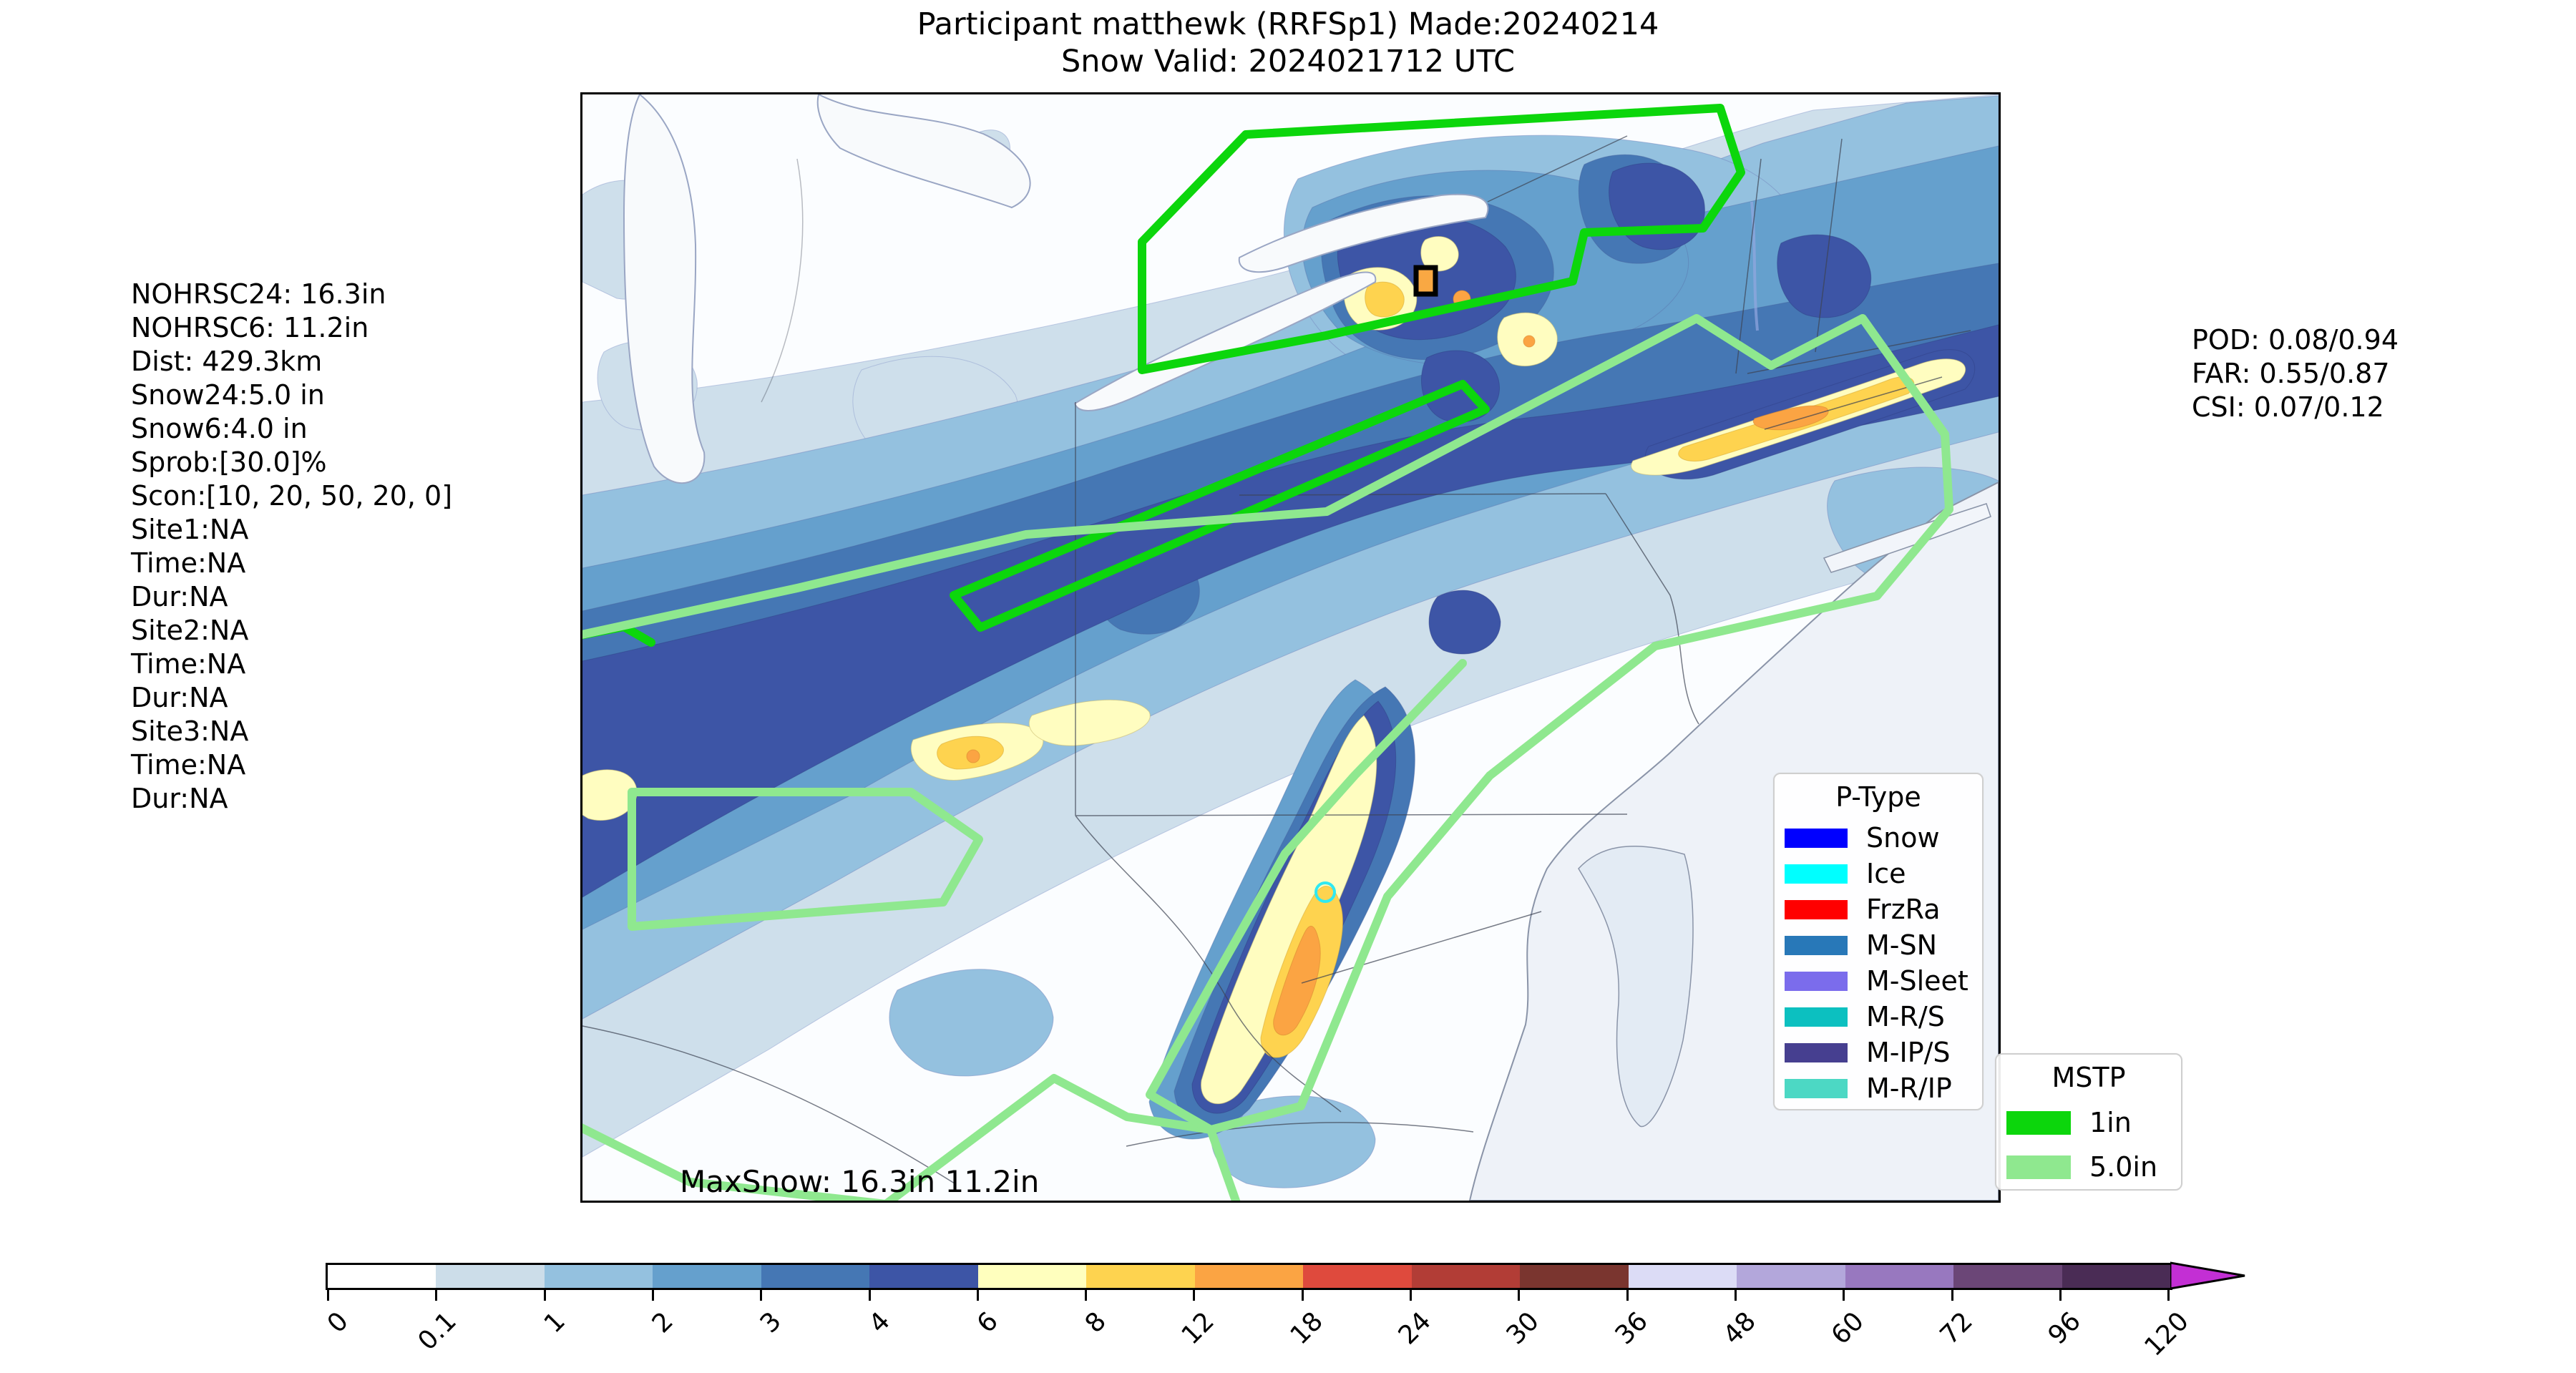 The width and height of the screenshot is (2576, 1373). I want to click on mstp-swatch-5.0in, so click(2038, 1167).